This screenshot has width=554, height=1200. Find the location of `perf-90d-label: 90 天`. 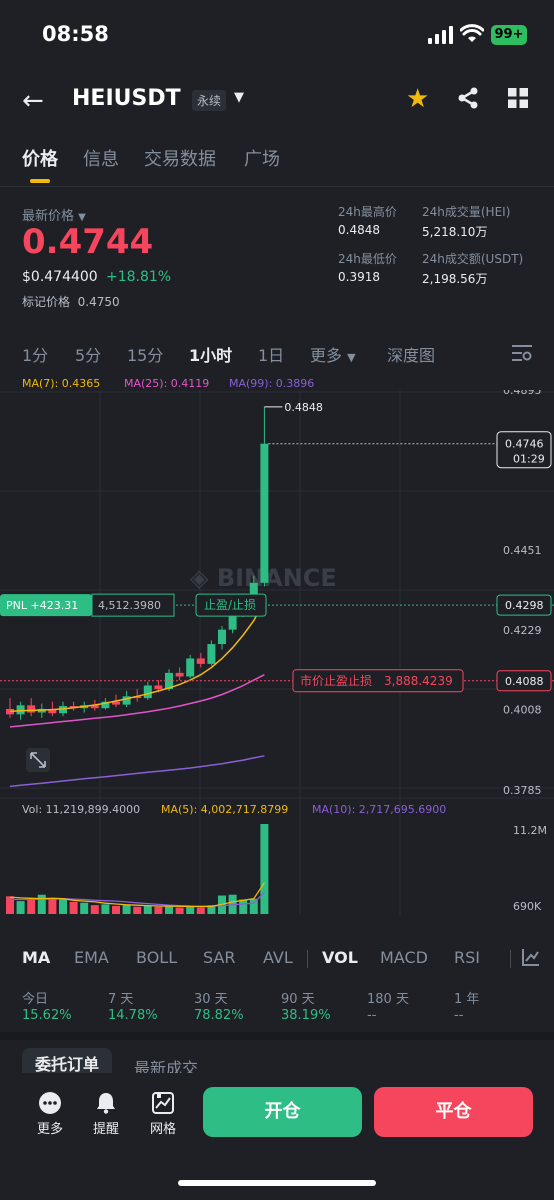

perf-90d-label: 90 天 is located at coordinates (298, 999).